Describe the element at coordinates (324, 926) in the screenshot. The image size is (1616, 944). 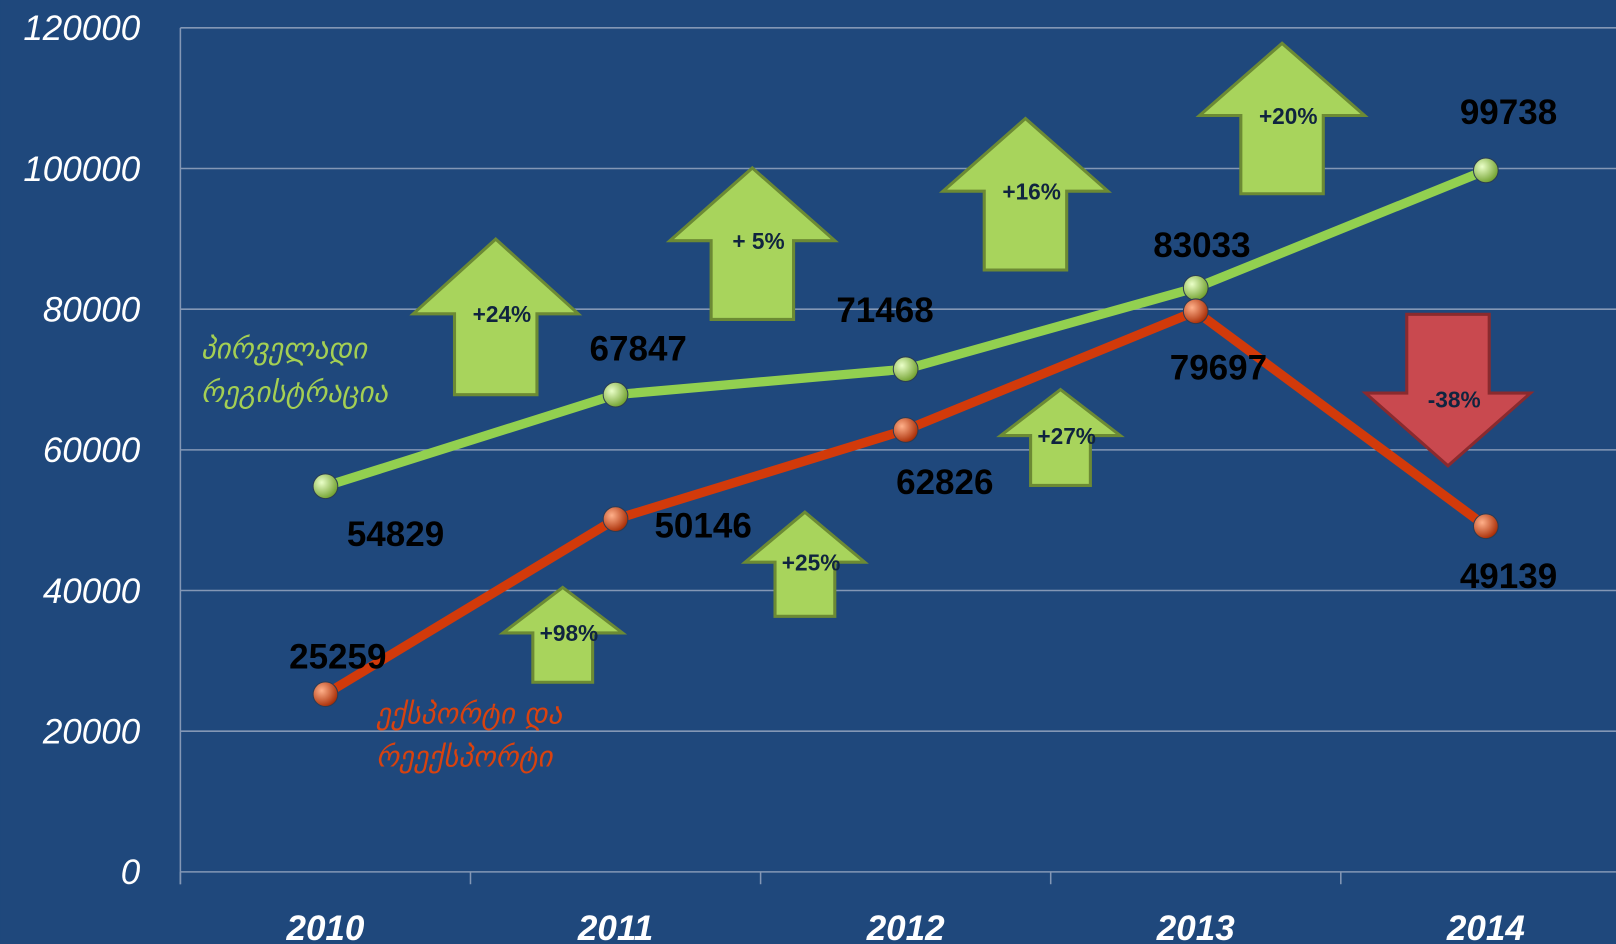
I see `x-tick-label: 2010` at that location.